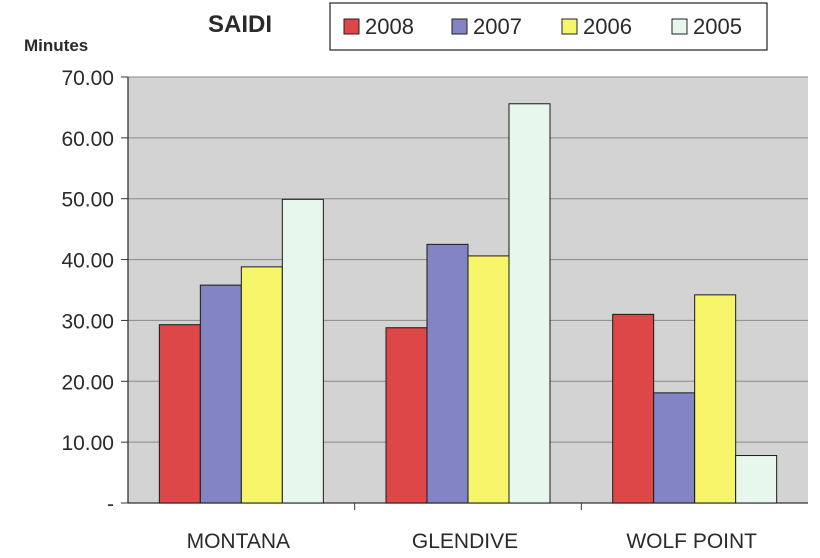  What do you see at coordinates (302, 351) in the screenshot?
I see `bar-2005-montana` at bounding box center [302, 351].